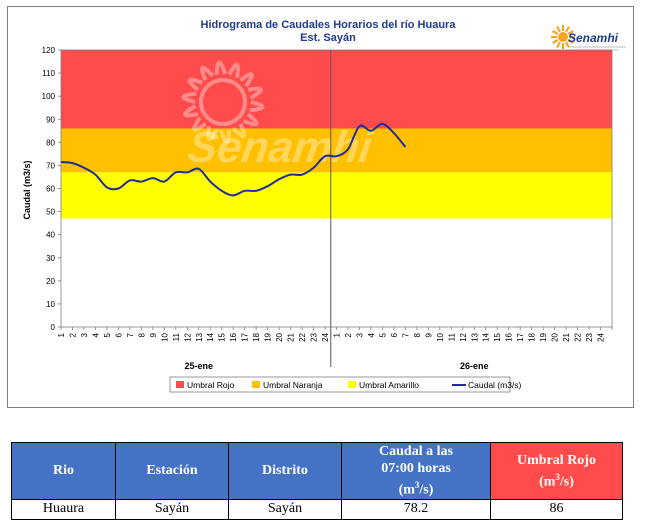  What do you see at coordinates (63, 471) in the screenshot?
I see `header-rio: Rio` at bounding box center [63, 471].